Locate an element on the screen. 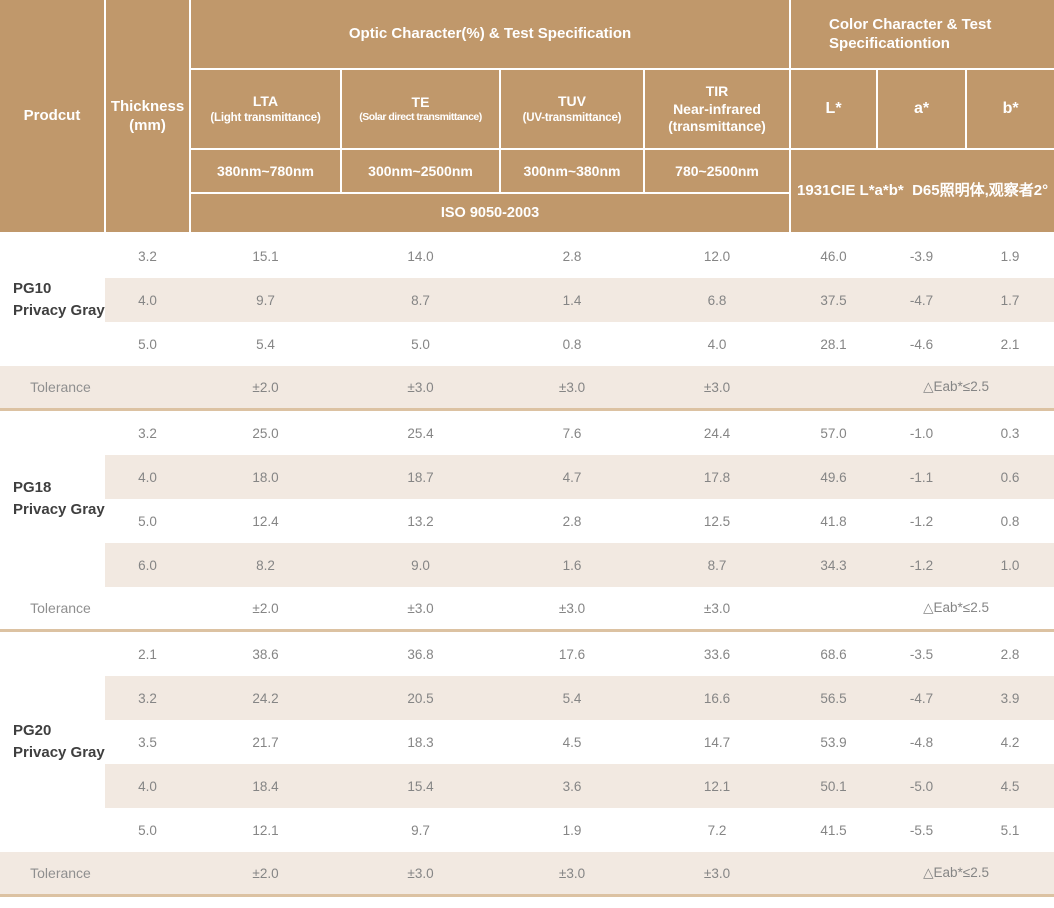  data-cell: -1.2 is located at coordinates (922, 565).